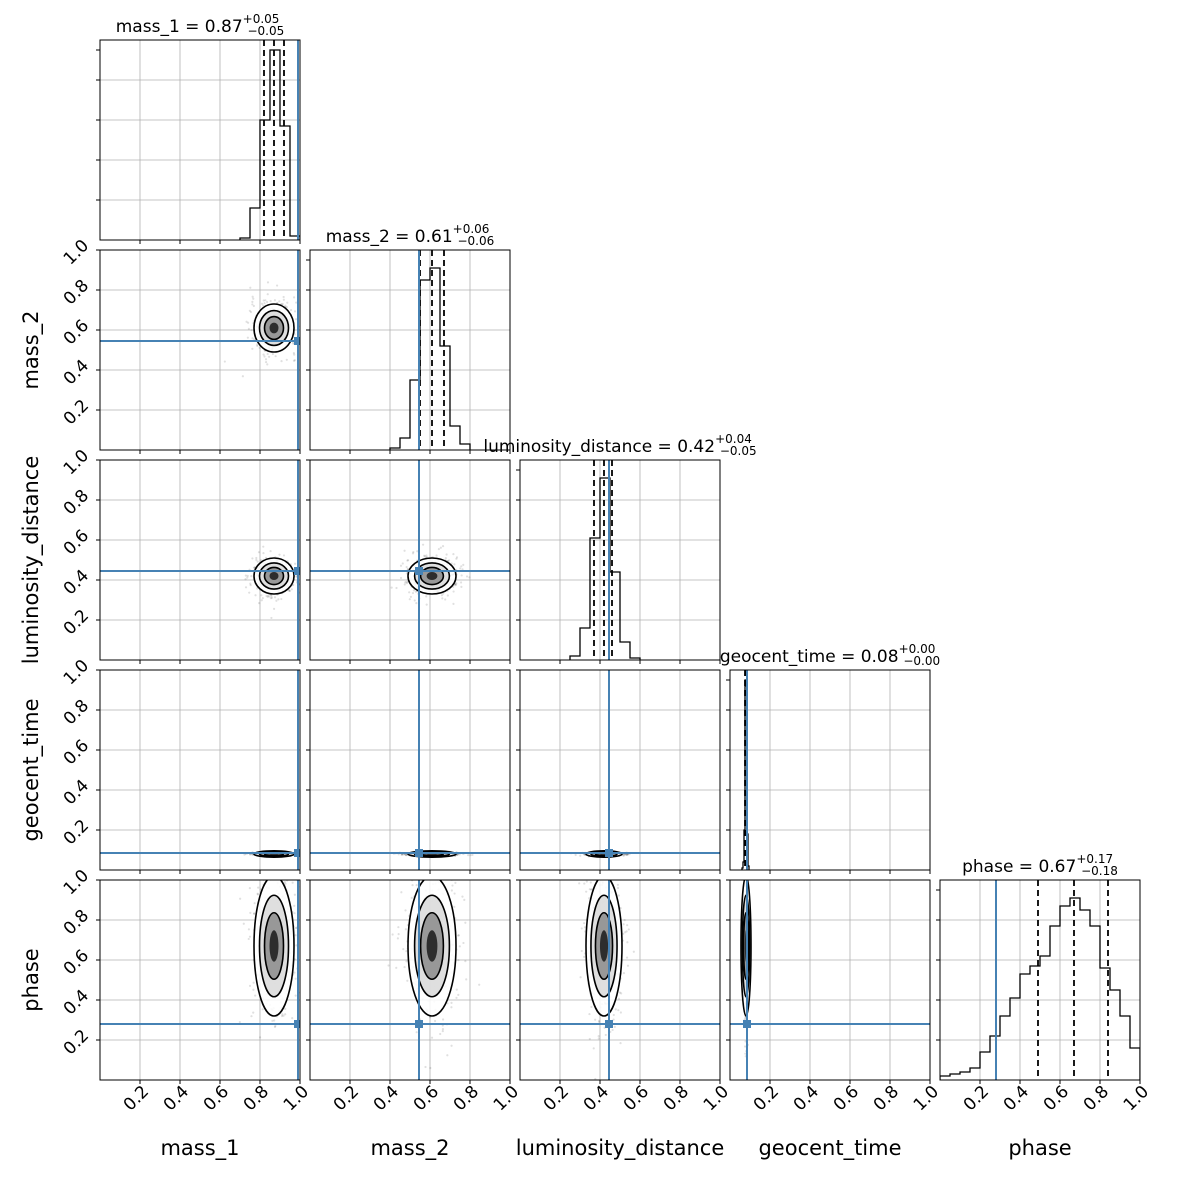  What do you see at coordinates (76, 752) in the screenshot?
I see `y-tick-label: 0.6` at bounding box center [76, 752].